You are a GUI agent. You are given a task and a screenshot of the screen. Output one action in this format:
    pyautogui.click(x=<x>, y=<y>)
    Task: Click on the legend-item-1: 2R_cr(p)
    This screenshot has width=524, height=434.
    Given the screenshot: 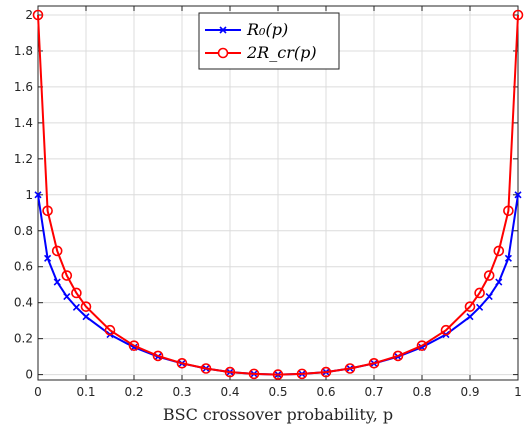 What is the action you would take?
    pyautogui.click(x=261, y=52)
    